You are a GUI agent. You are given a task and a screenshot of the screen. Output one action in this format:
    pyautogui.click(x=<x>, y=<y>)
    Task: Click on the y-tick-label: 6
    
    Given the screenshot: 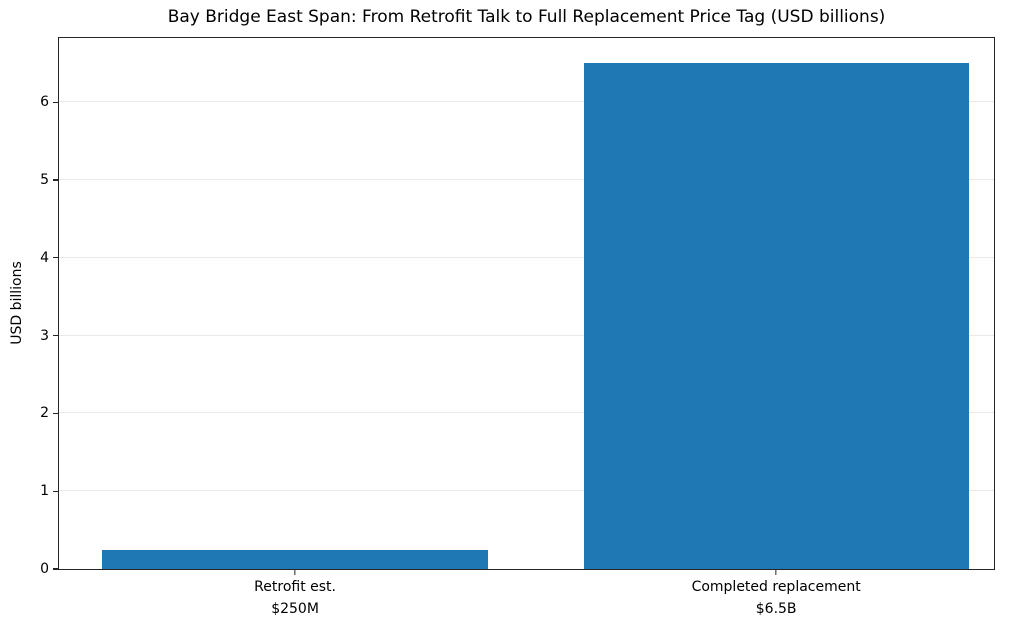 What is the action you would take?
    pyautogui.click(x=44, y=102)
    